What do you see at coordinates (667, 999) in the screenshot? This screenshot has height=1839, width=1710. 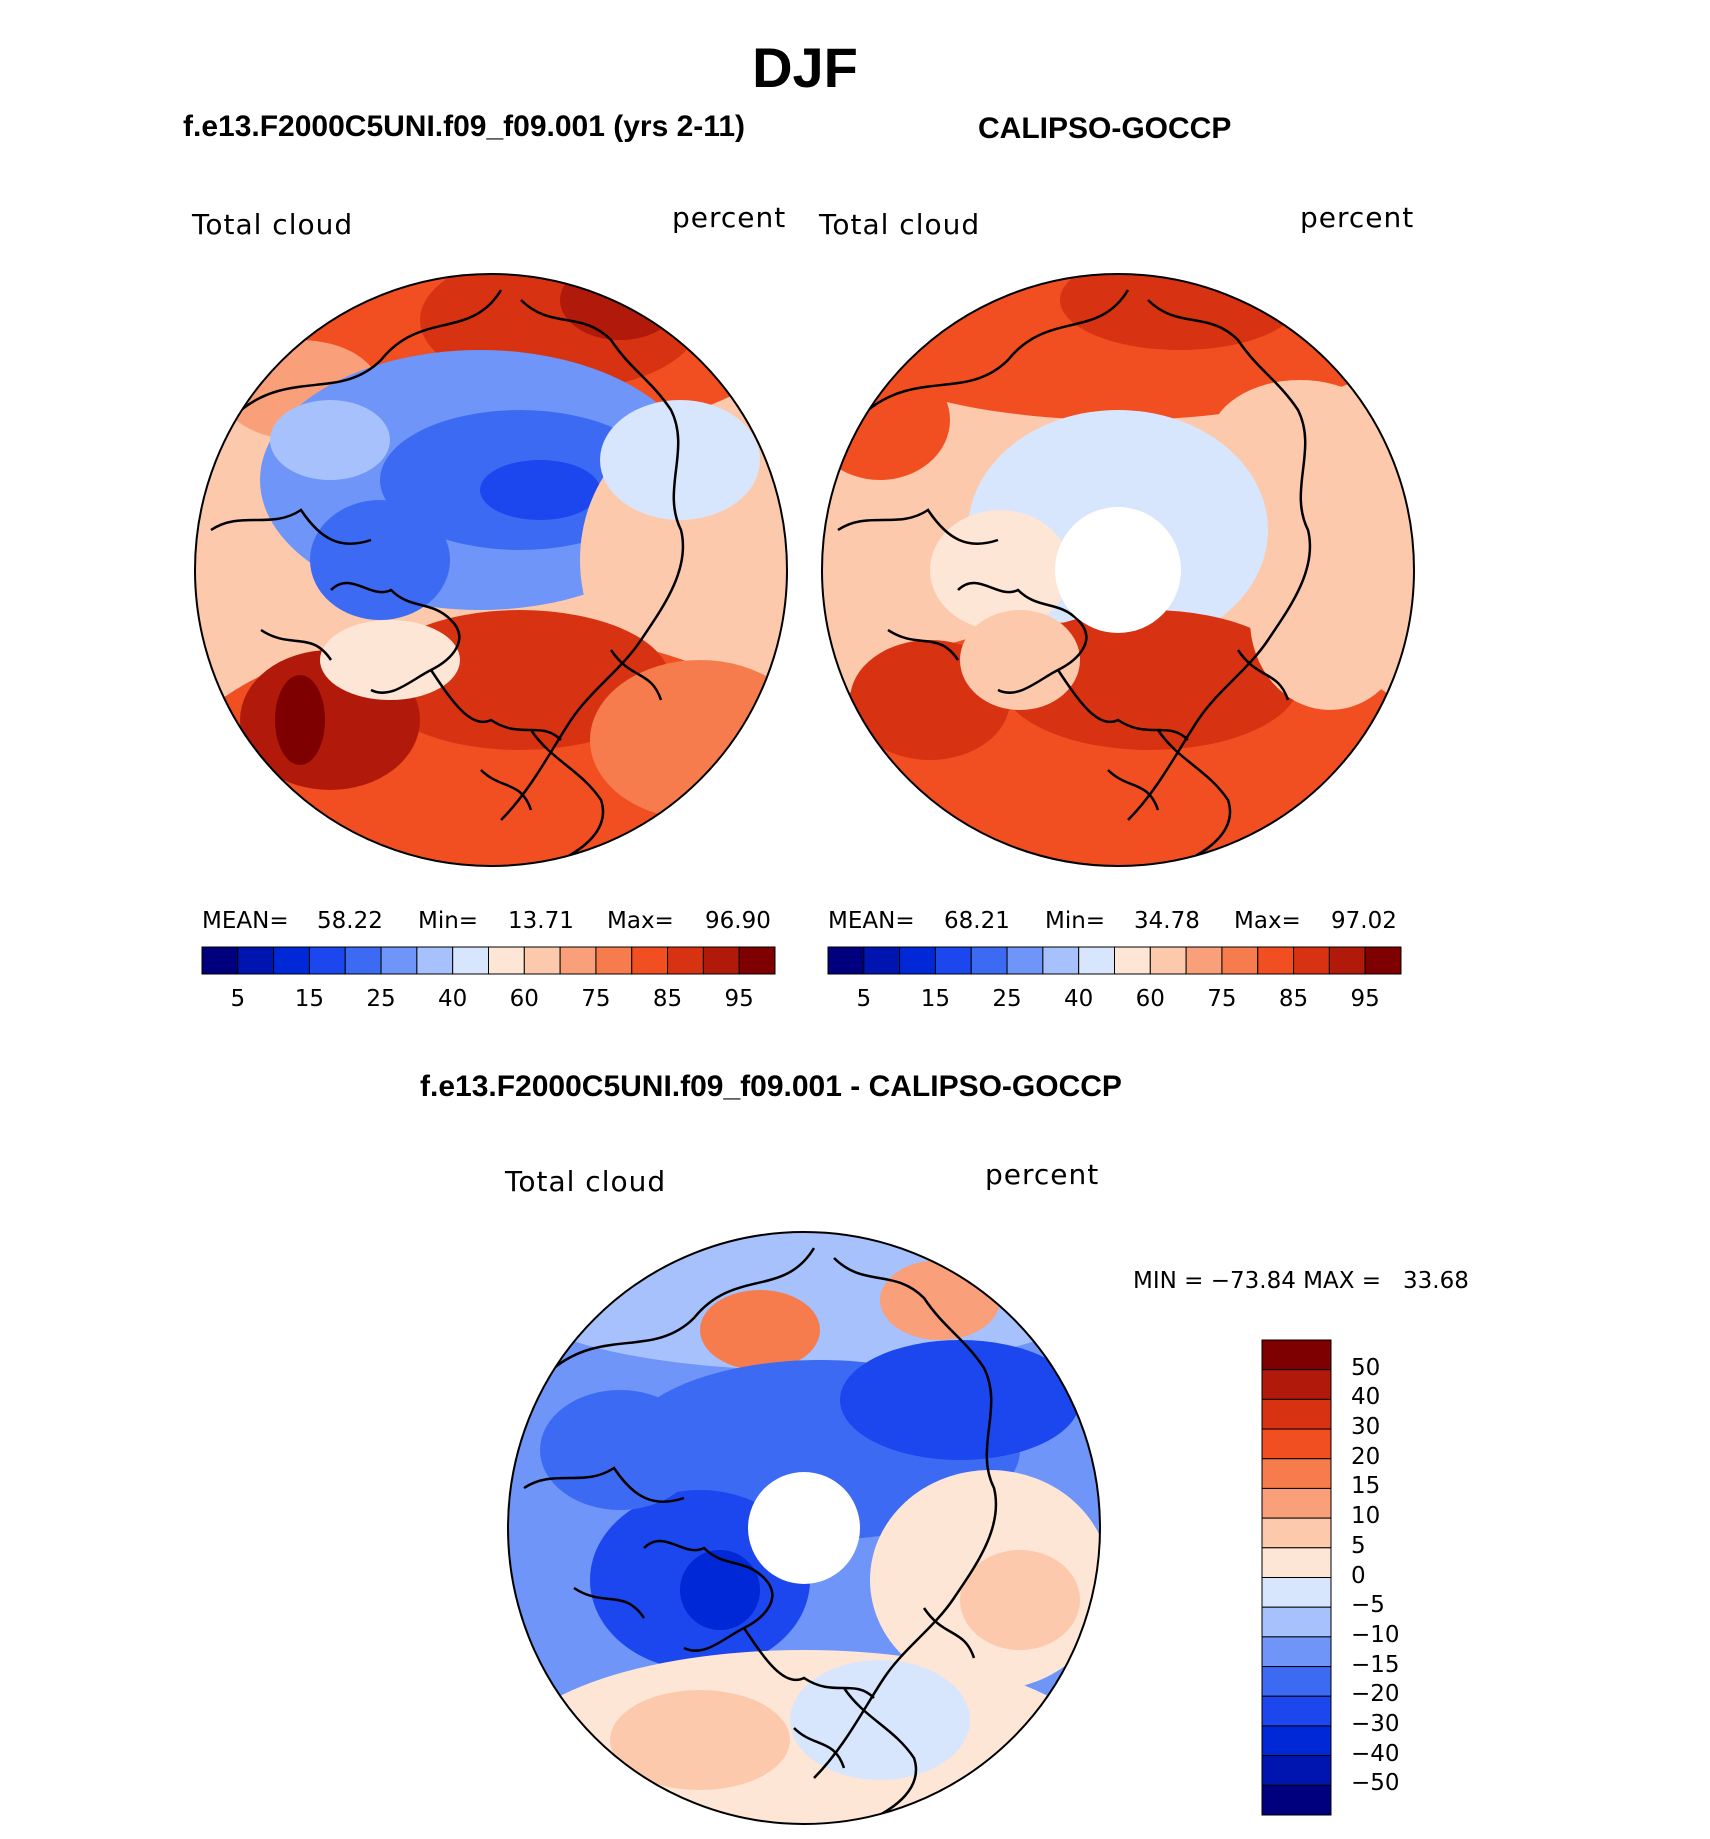 I see `panel-1-colorbar-tick-label: 85` at bounding box center [667, 999].